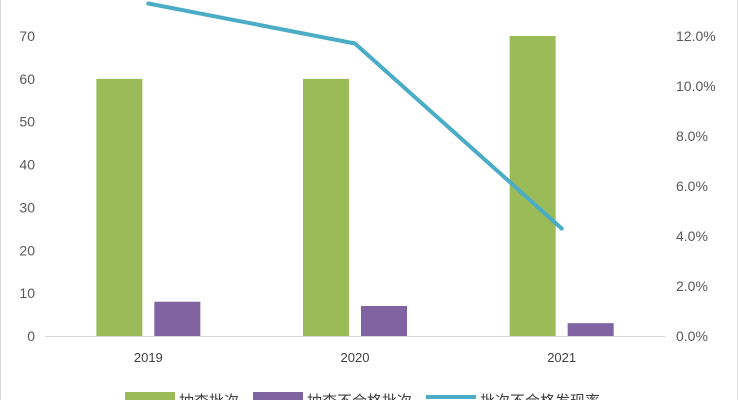 Image resolution: width=738 pixels, height=400 pixels. I want to click on y-right-tick-label: 0.0%, so click(692, 336).